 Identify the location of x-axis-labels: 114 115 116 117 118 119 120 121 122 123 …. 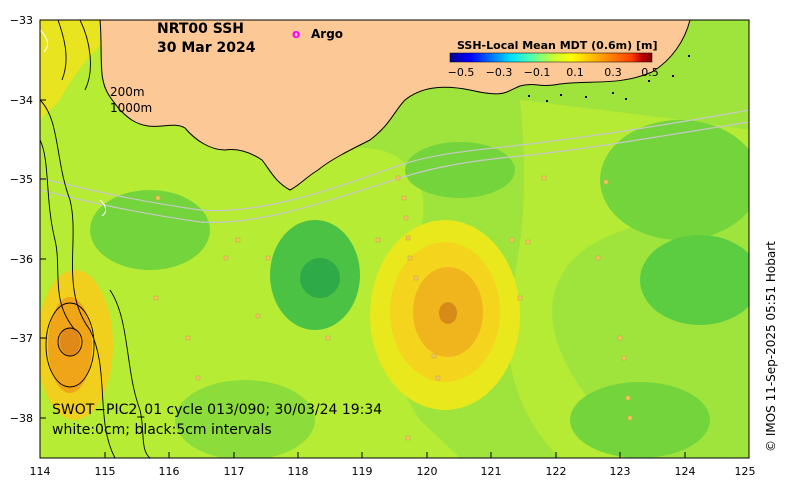
(393, 471).